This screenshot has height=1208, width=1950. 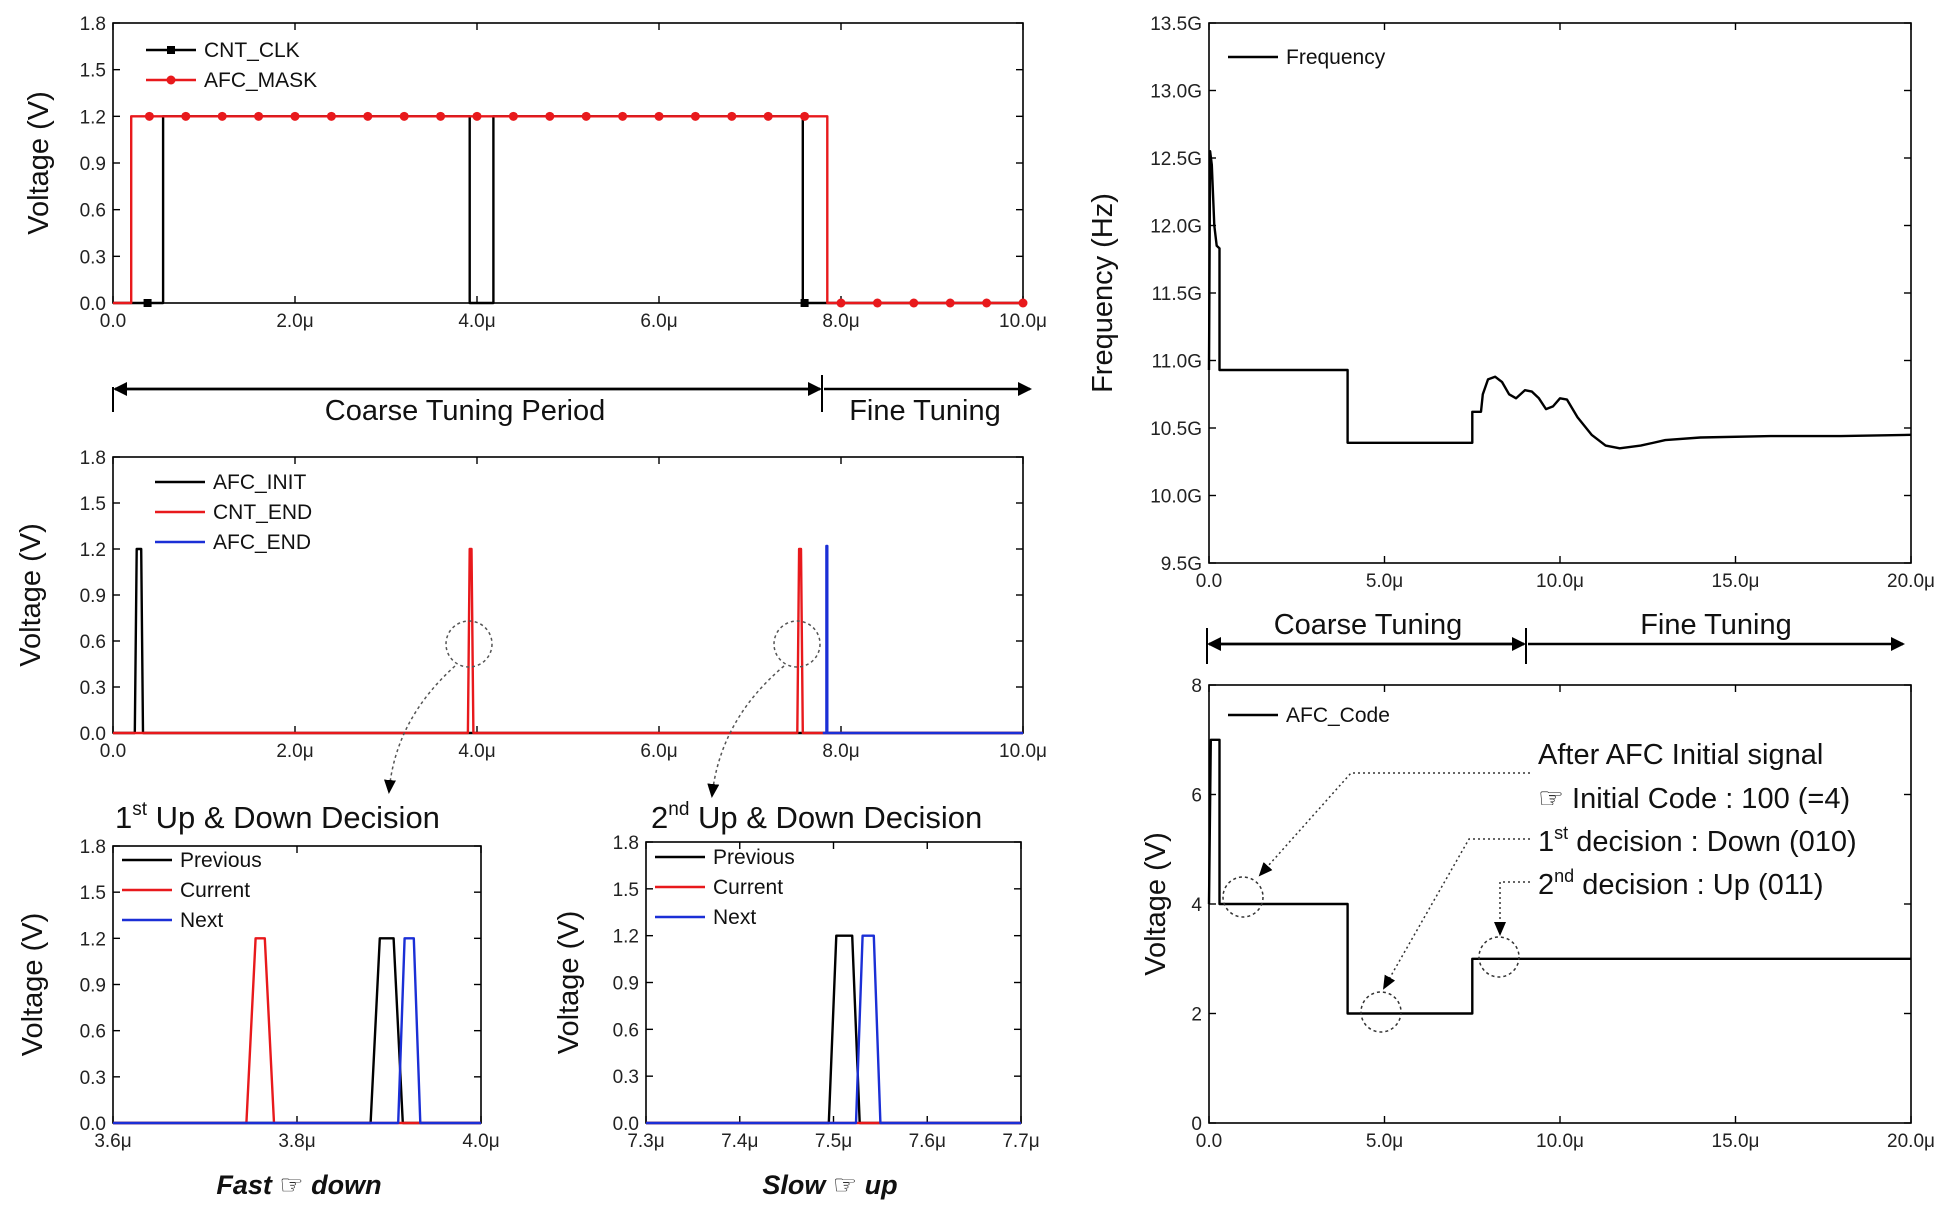 I want to click on hand-icon: ☞, so click(x=845, y=1185).